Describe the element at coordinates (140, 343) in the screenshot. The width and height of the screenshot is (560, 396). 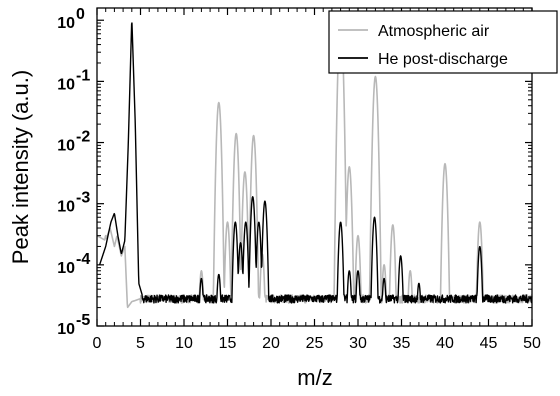
I see `x-tick-label: 5` at that location.